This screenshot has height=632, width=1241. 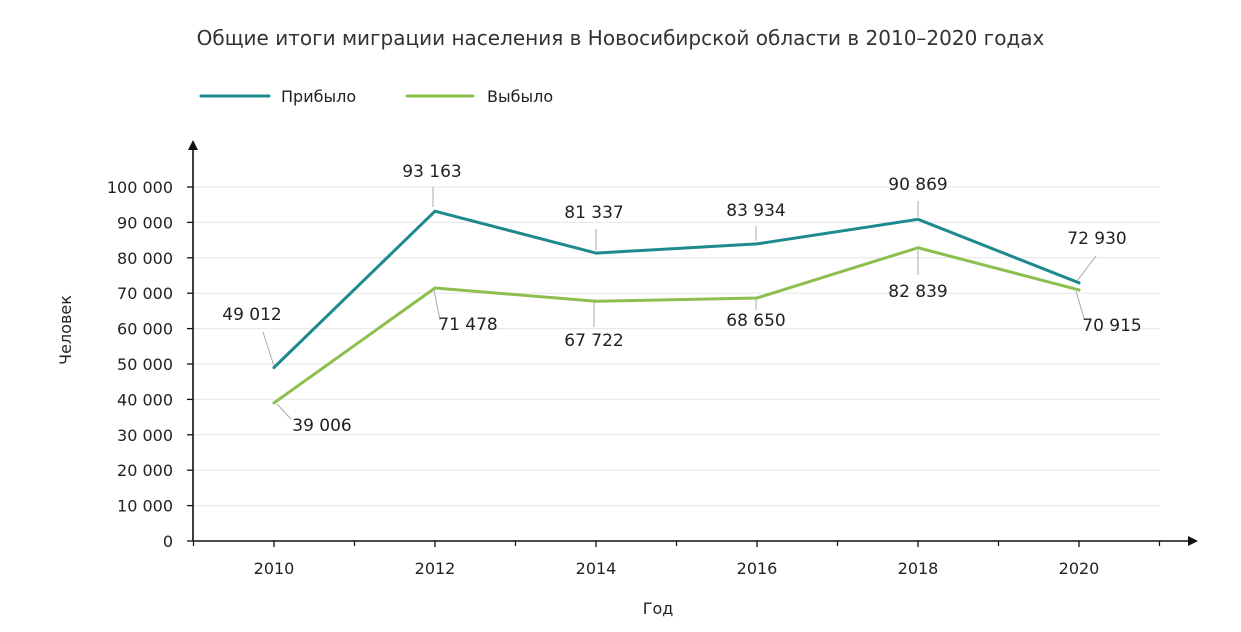 I want to click on data-label: 67 722, so click(x=593, y=341).